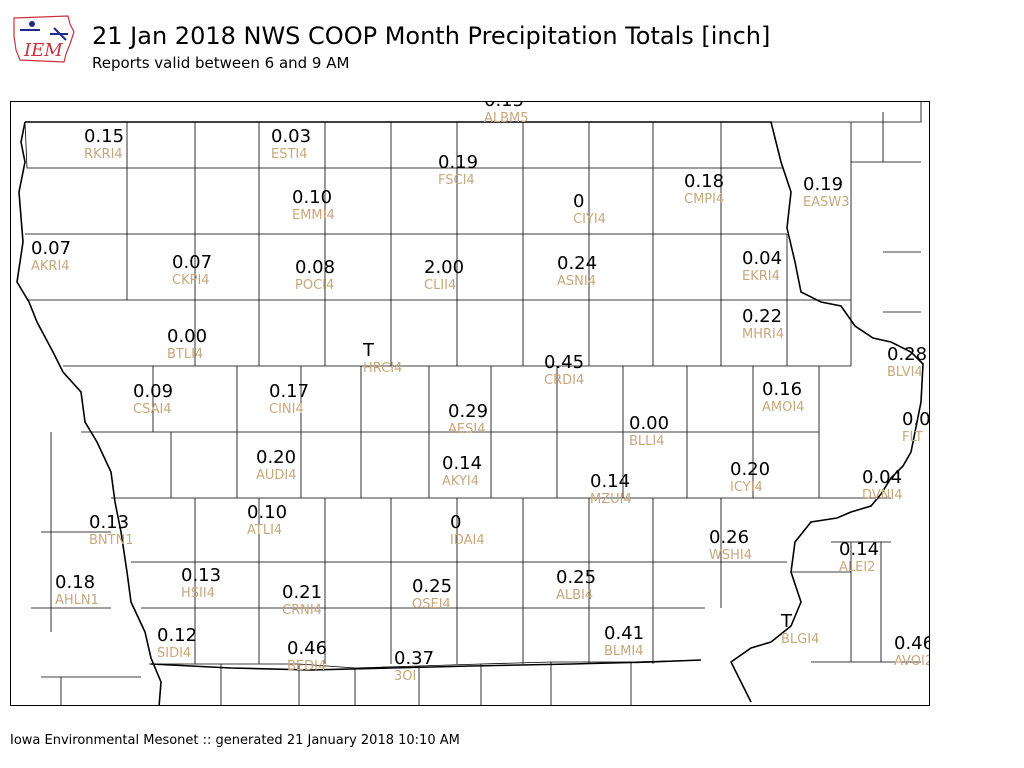  What do you see at coordinates (77, 600) in the screenshot?
I see `station-id: AHLN1` at bounding box center [77, 600].